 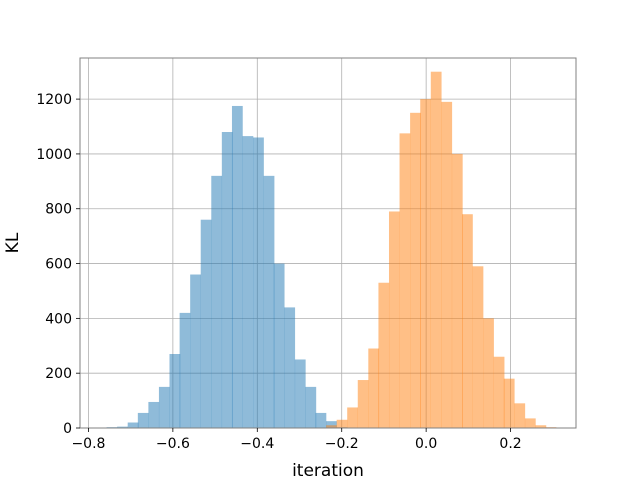 I want to click on y-tick-label: 600, so click(x=58, y=265).